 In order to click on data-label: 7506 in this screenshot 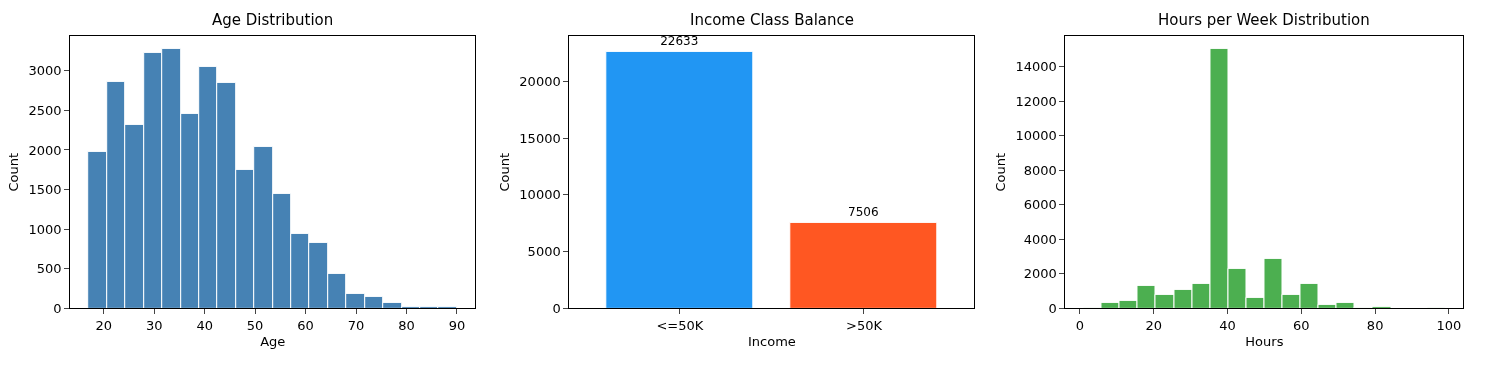, I will do `click(863, 212)`.